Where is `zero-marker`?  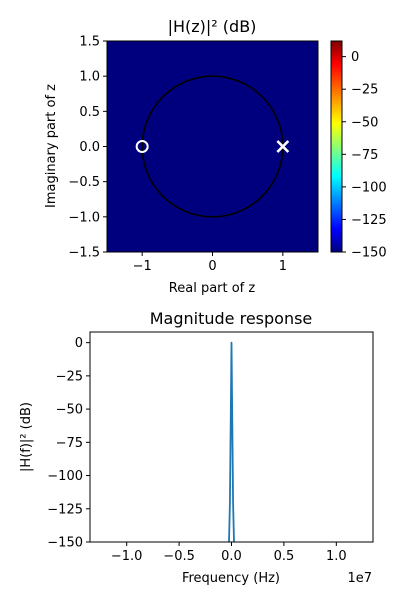 zero-marker is located at coordinates (142, 146).